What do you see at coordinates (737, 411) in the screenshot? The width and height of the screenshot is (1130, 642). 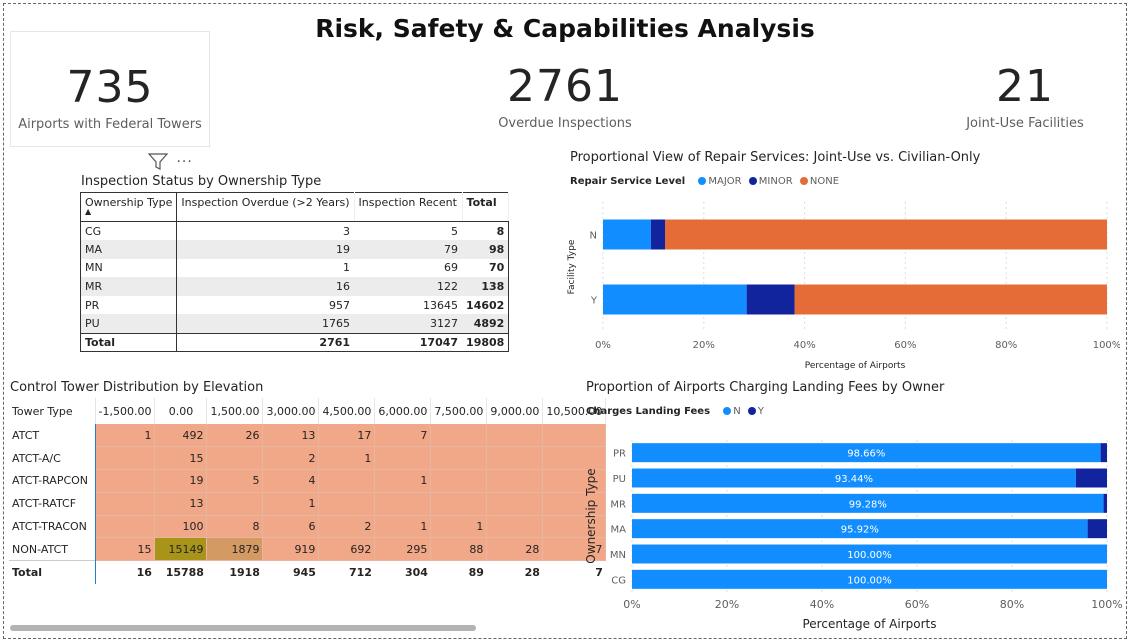 I see `legend-item-n: N` at bounding box center [737, 411].